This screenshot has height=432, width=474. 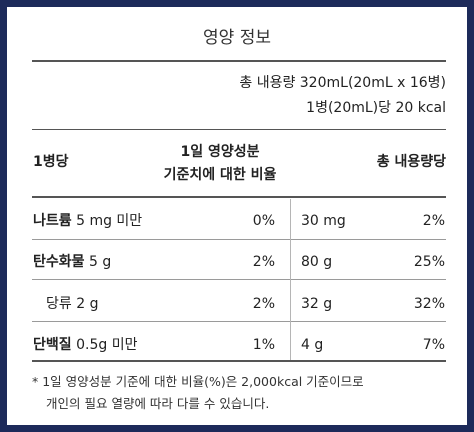 I want to click on nutrient-row-carbohydrate: 탄수화물 5 g, so click(x=72, y=262).